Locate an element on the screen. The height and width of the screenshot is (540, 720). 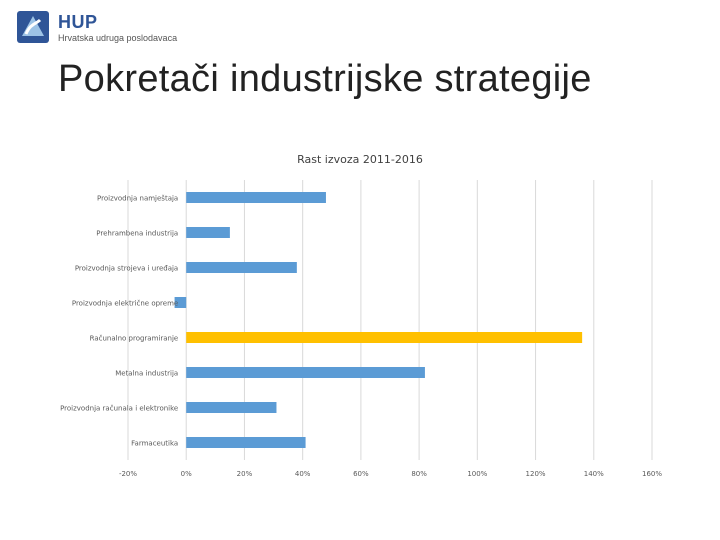
category-label: Računalno programiranje is located at coordinates (134, 339).